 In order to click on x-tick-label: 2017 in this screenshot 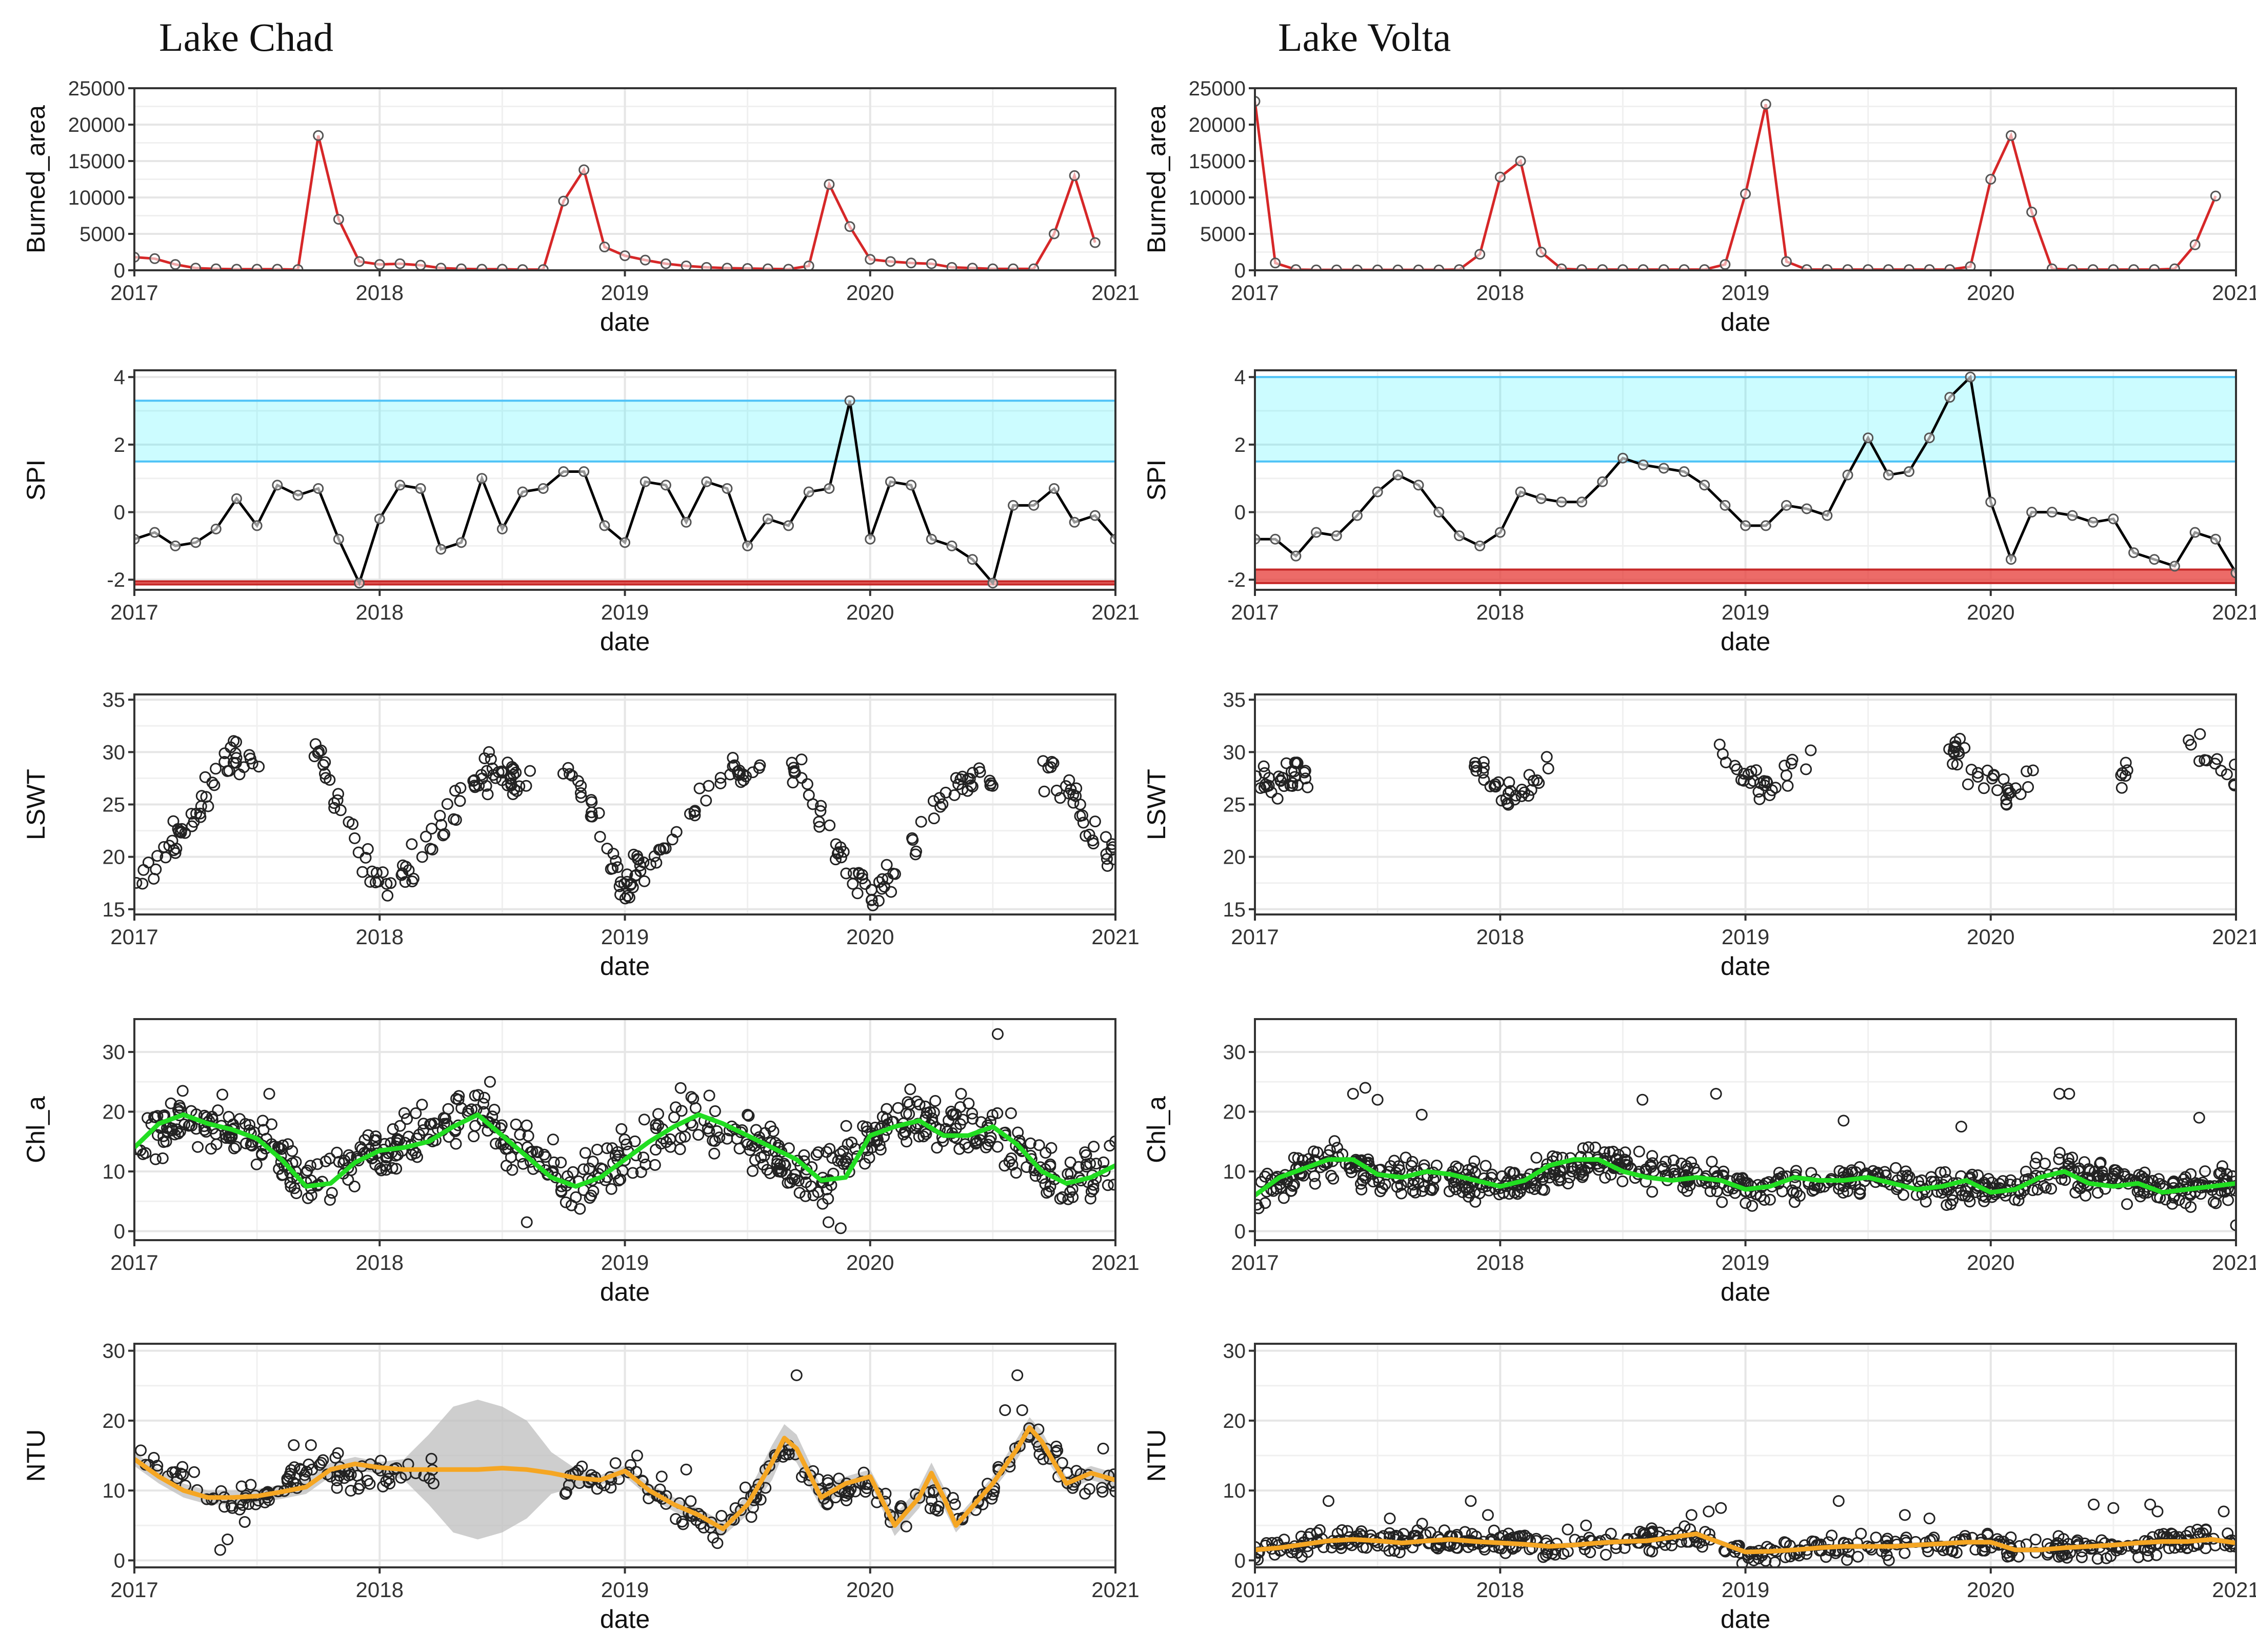, I will do `click(1255, 612)`.